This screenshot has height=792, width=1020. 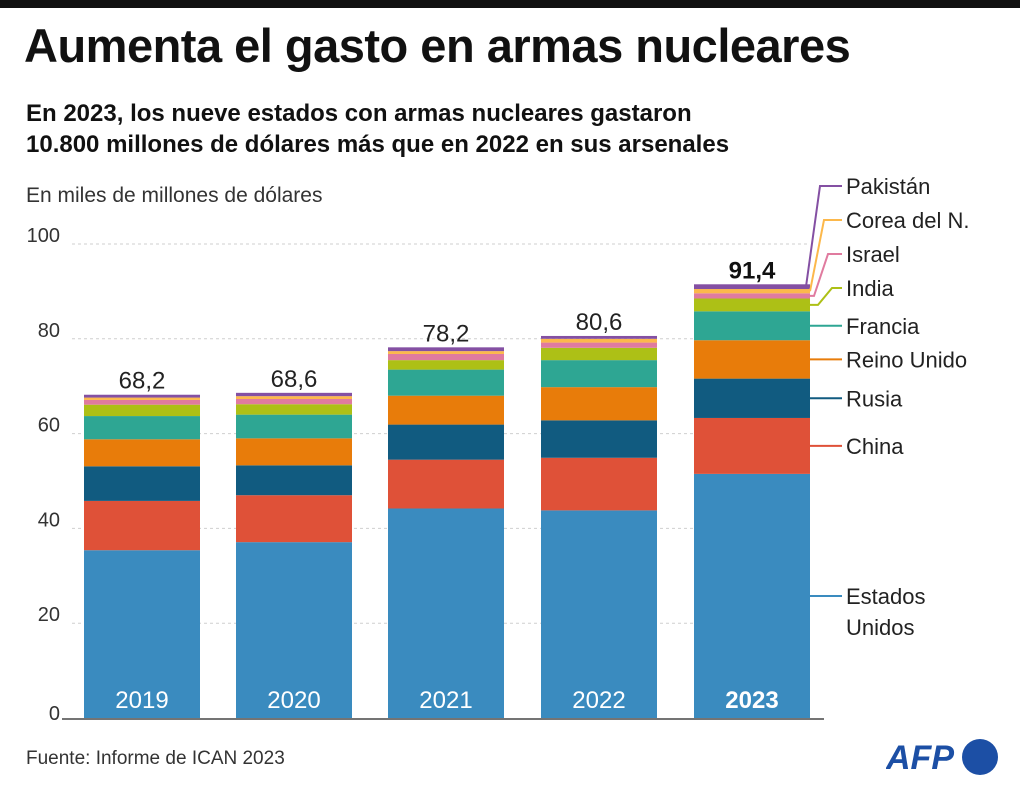 What do you see at coordinates (906, 359) in the screenshot?
I see `legend-label-reino-unido: Reino Unido` at bounding box center [906, 359].